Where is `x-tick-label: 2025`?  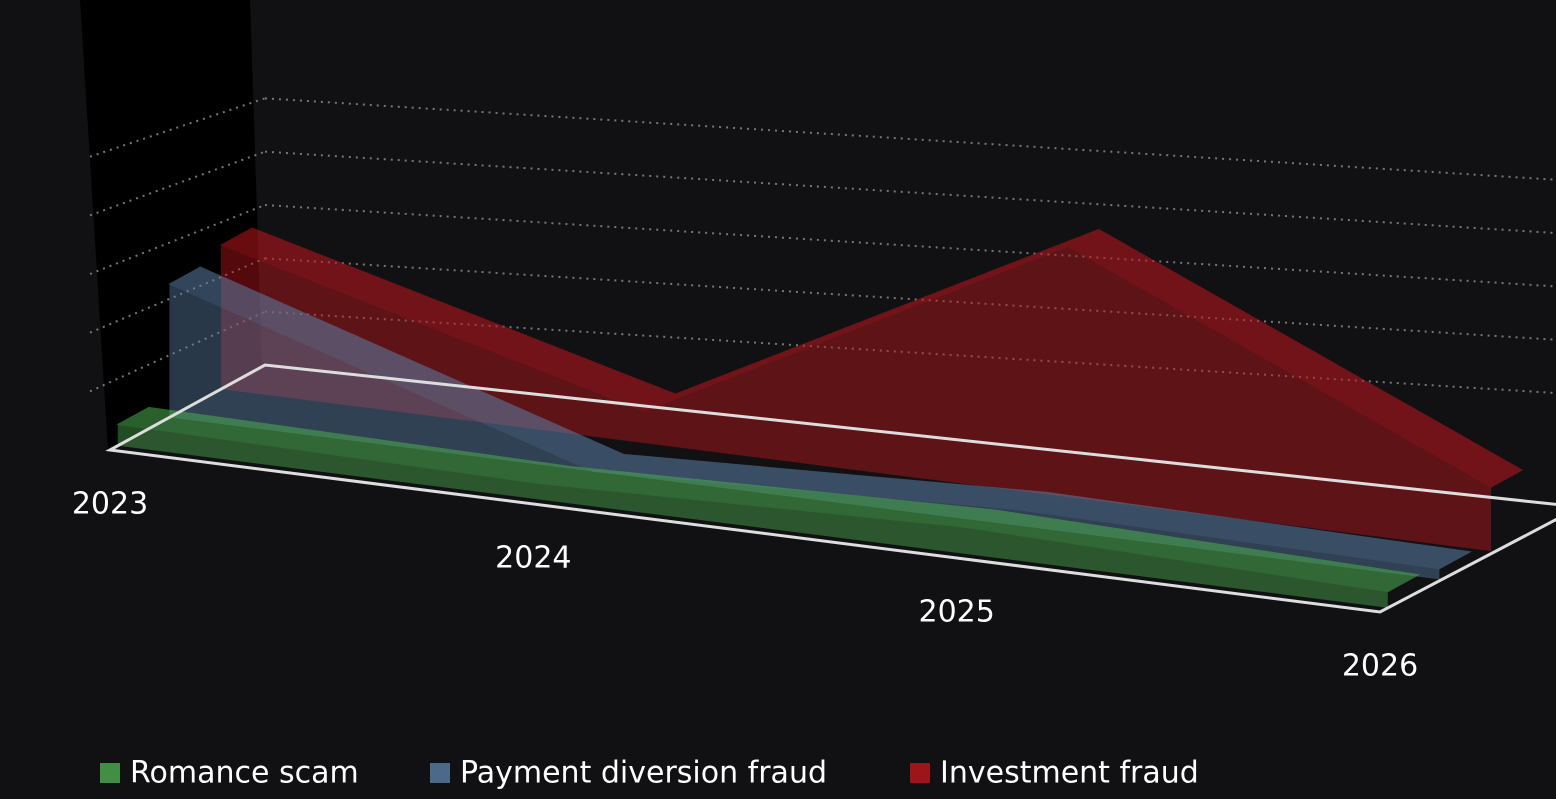 x-tick-label: 2025 is located at coordinates (956, 612).